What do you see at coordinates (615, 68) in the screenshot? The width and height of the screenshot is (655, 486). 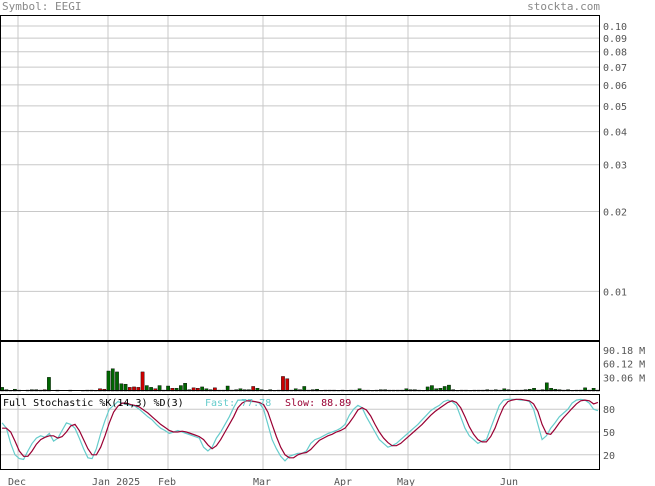 I see `price-tick-label: 0.07` at bounding box center [615, 68].